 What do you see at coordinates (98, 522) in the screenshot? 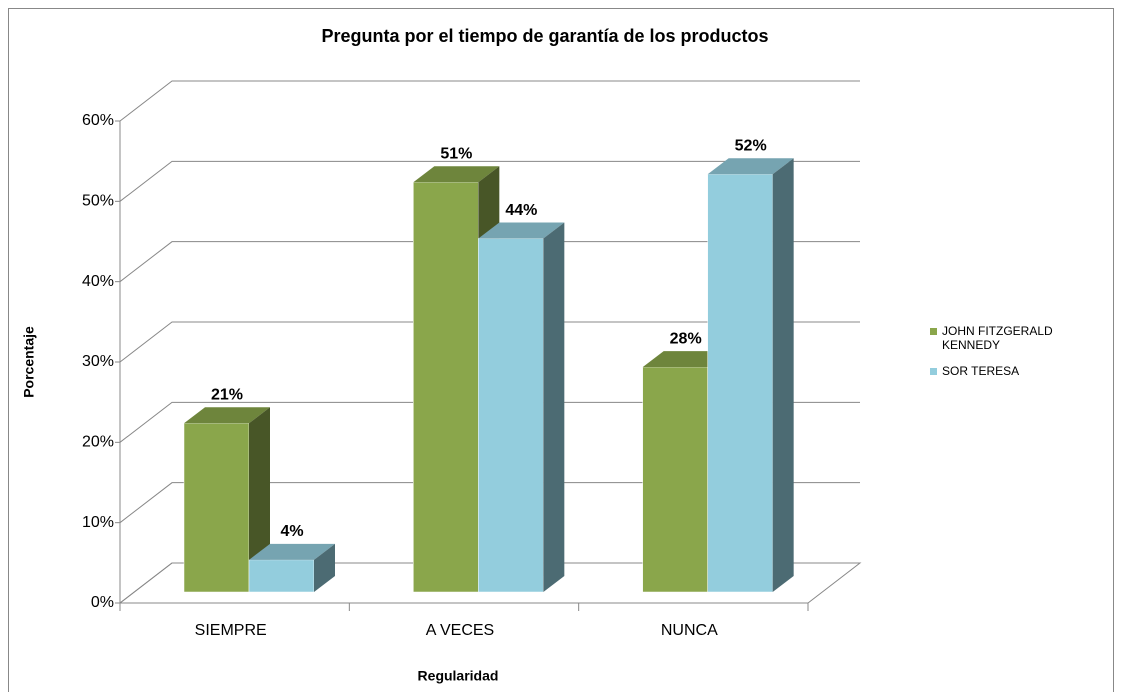
I see `y-tick-label: 10%` at bounding box center [98, 522].